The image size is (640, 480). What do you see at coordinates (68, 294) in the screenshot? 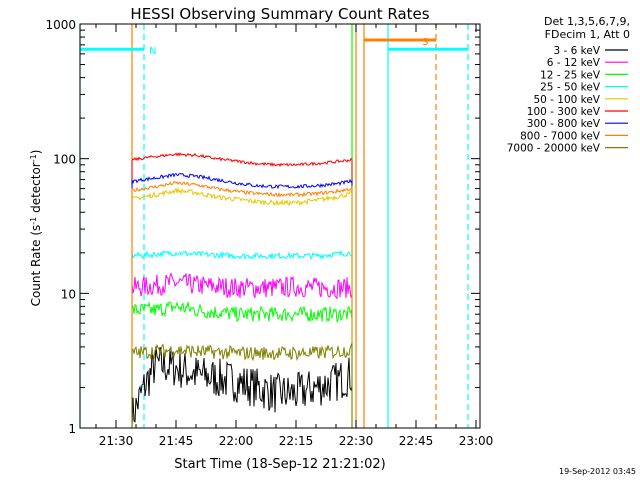
I see `y-tick-label-1: 10` at bounding box center [68, 294].